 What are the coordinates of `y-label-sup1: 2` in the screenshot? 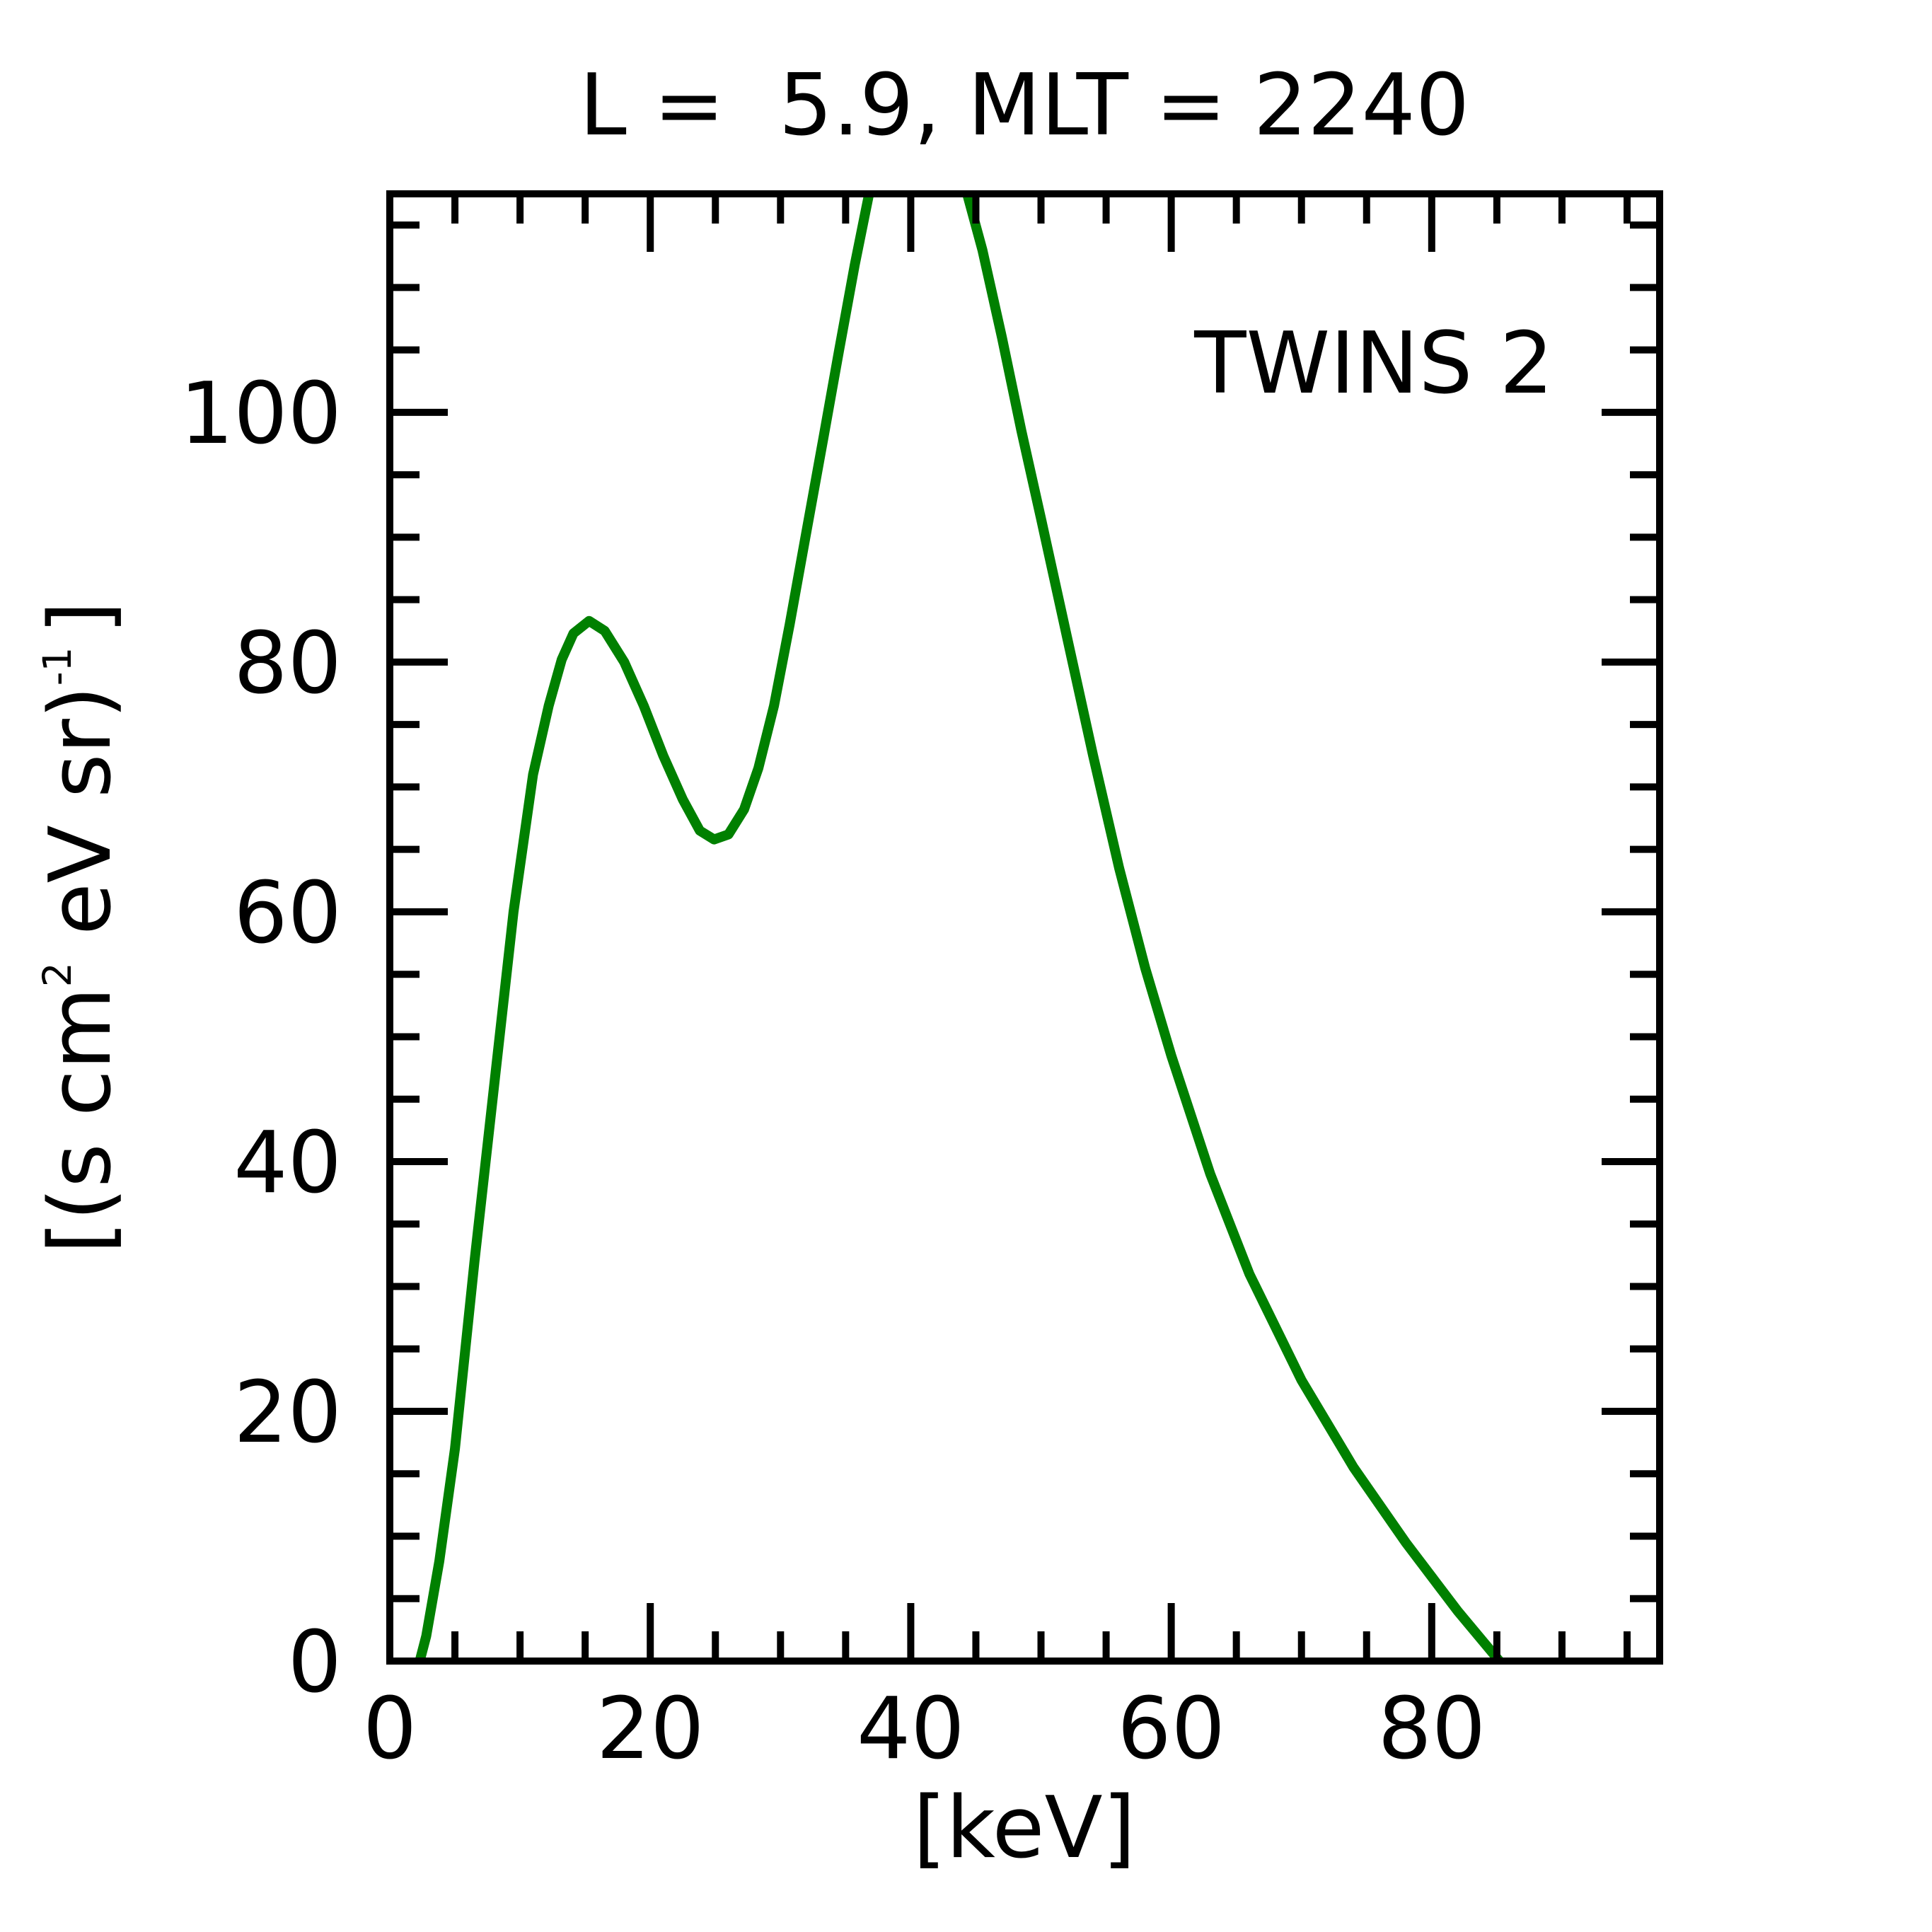 It's located at (57, 974).